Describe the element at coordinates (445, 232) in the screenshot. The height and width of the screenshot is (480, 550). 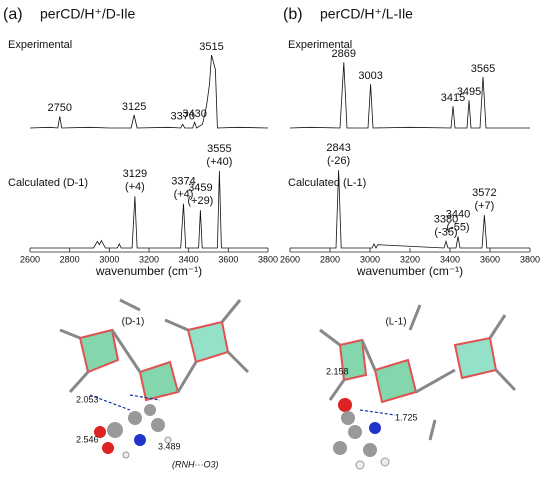
I see `peak-shift: (-35)` at that location.